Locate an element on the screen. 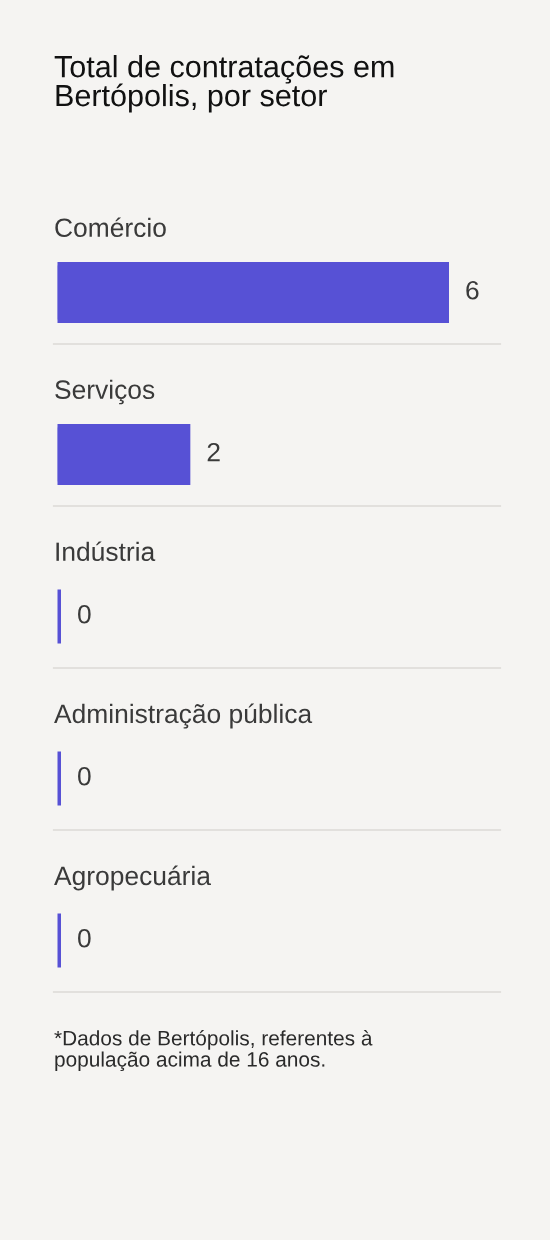 Image resolution: width=550 pixels, height=1240 pixels. data-label: 2 is located at coordinates (213, 452).